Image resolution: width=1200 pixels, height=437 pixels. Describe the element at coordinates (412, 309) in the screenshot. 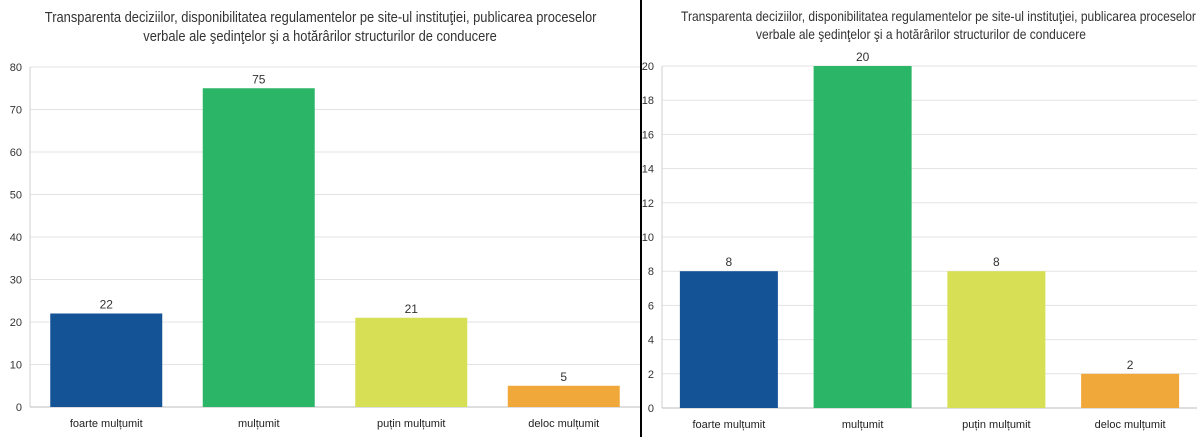

I see `data-label: 21` at that location.